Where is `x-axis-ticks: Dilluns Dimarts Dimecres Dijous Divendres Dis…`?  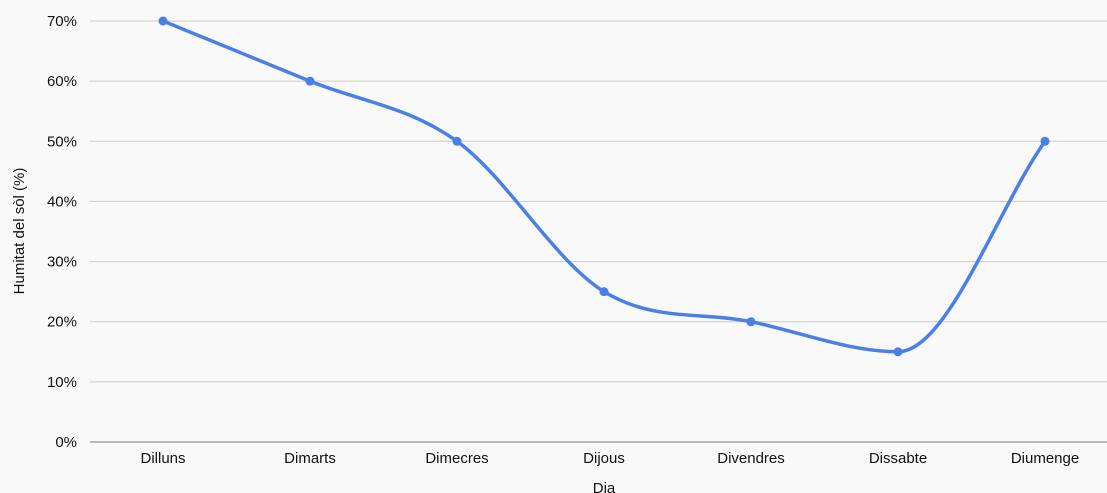 x-axis-ticks: Dilluns Dimarts Dimecres Dijous Divendres Dis… is located at coordinates (609, 458).